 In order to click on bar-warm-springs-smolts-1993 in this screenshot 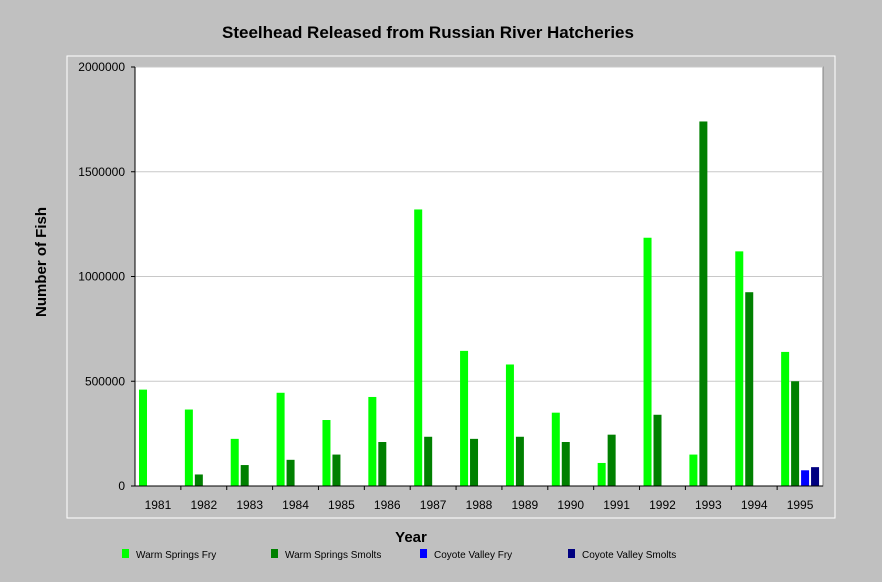, I will do `click(703, 303)`.